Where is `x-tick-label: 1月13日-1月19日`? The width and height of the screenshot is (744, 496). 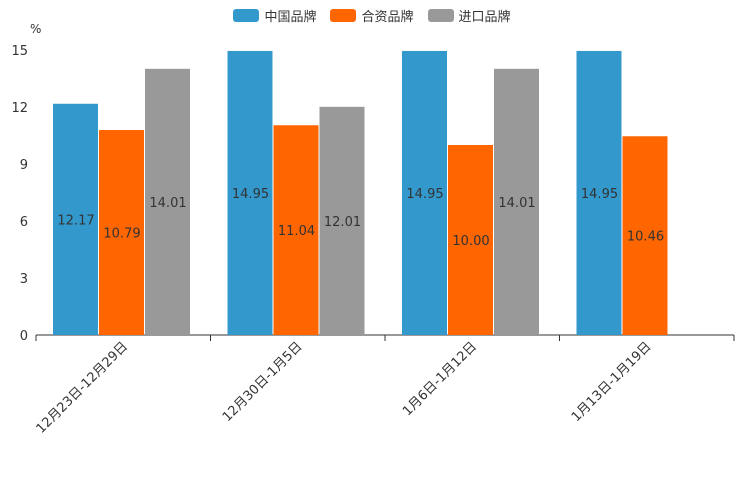 x-tick-label: 1月13日-1月19日 is located at coordinates (612, 382).